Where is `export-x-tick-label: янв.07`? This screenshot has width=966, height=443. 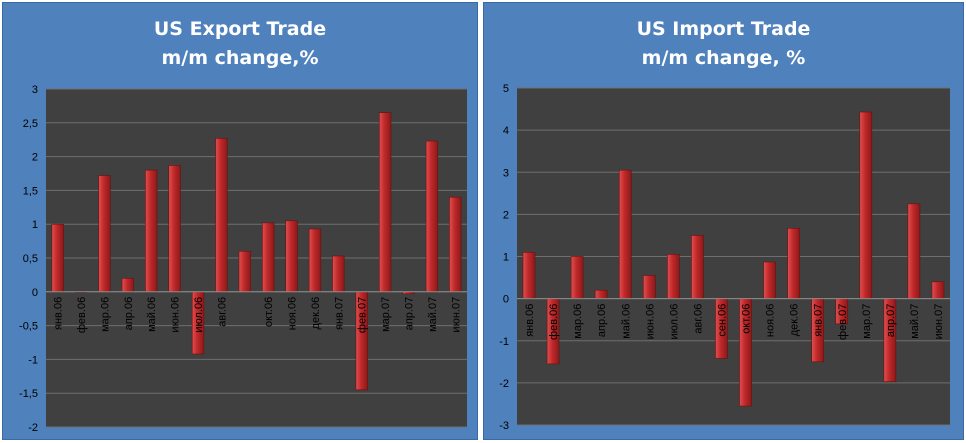
export-x-tick-label: янв.07 is located at coordinates (339, 313).